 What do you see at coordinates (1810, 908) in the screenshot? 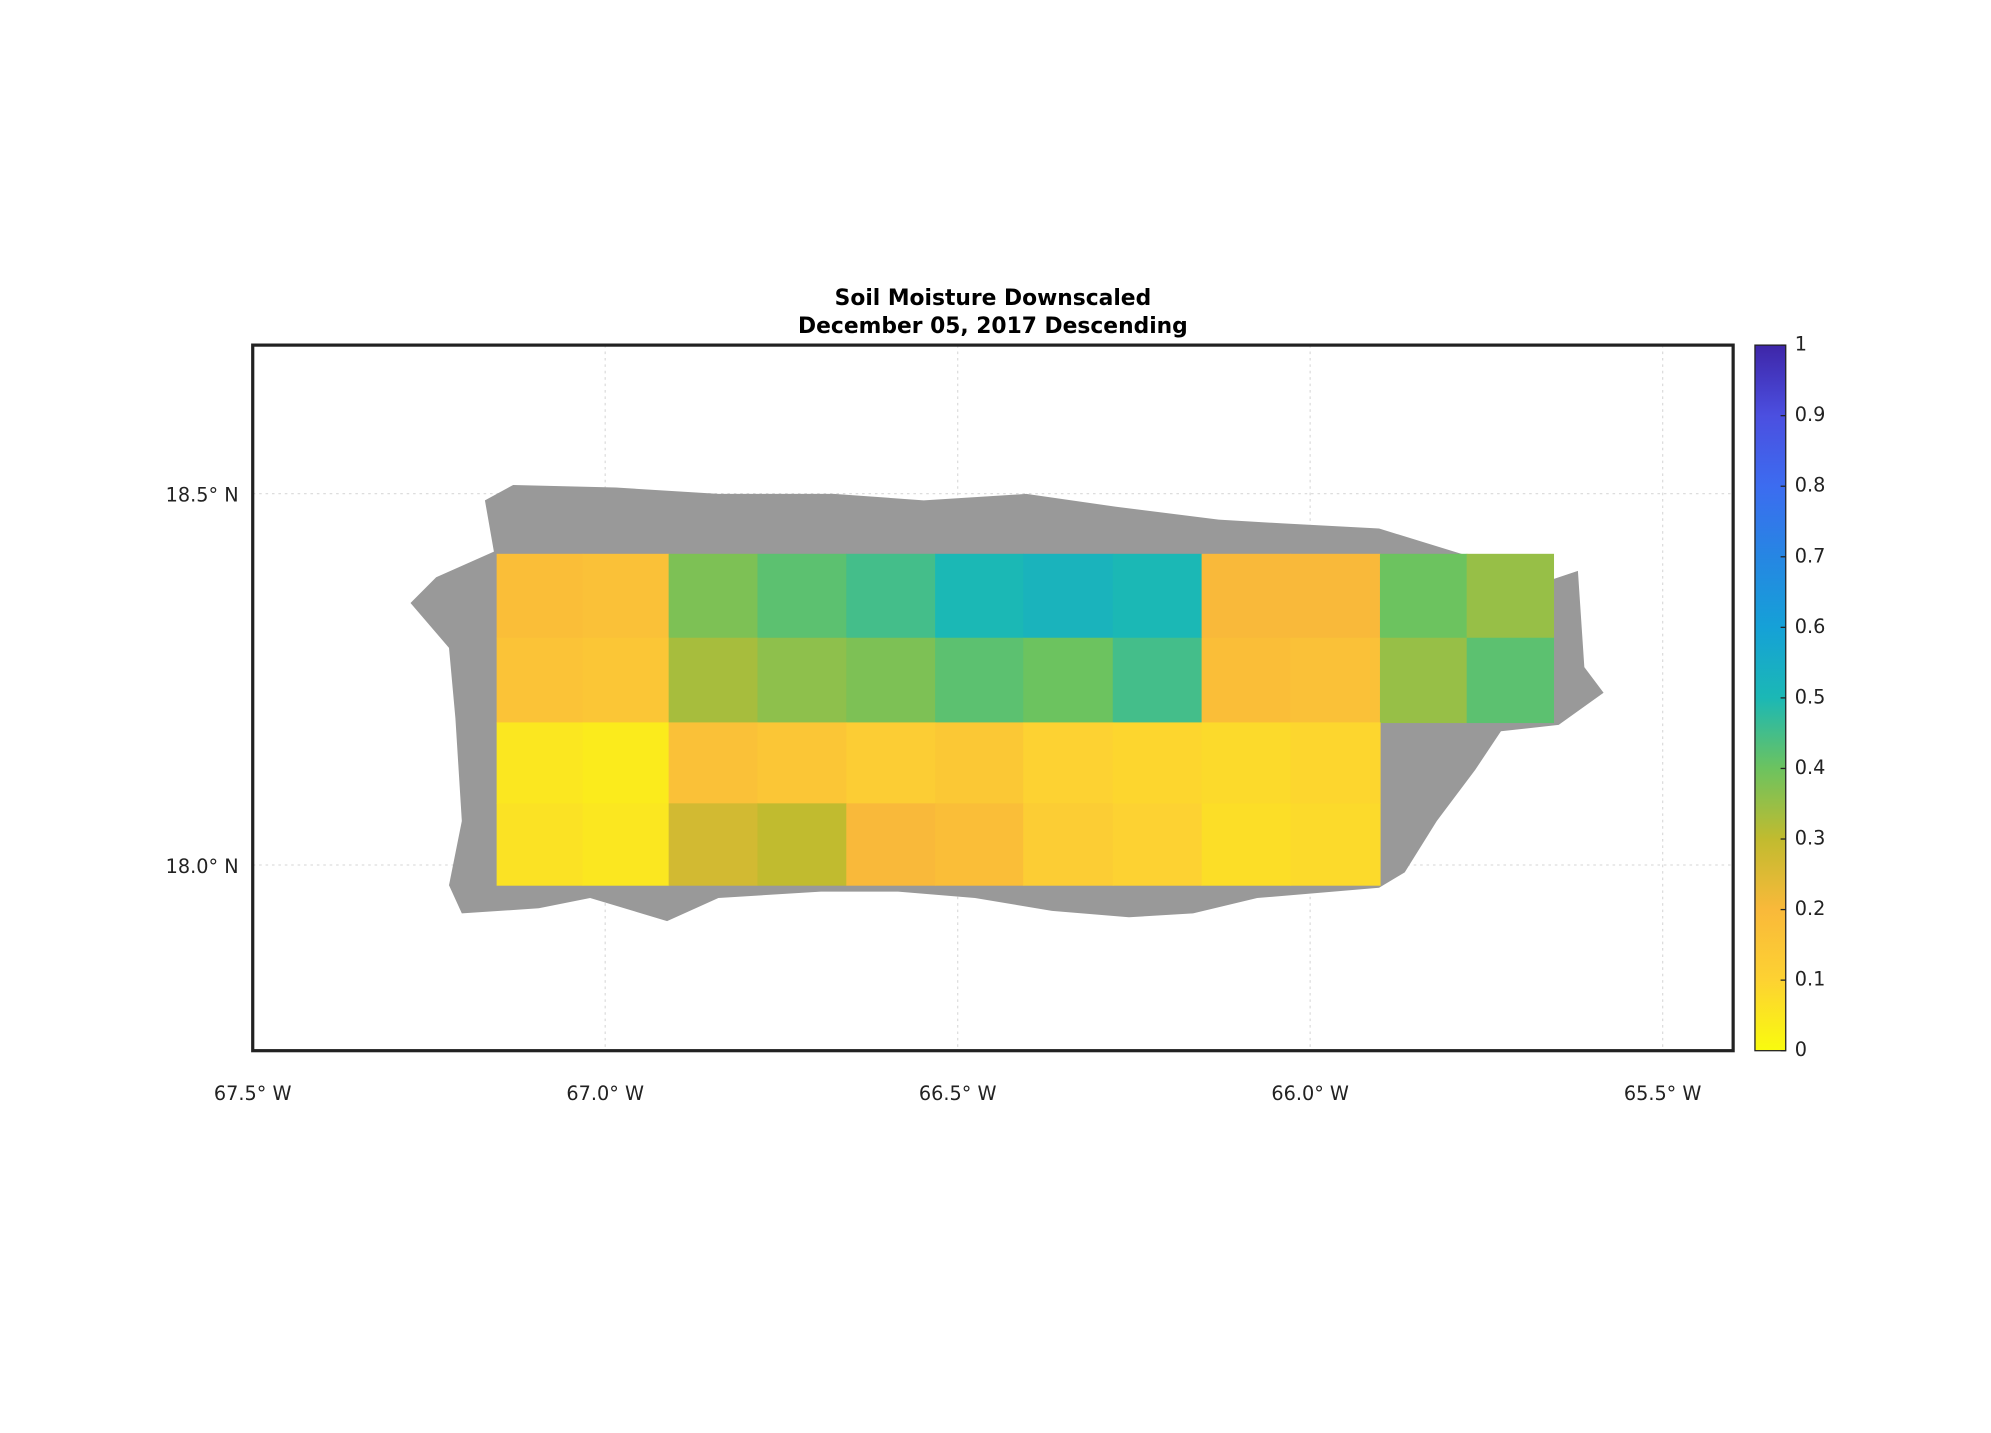
I see `colorbar-tick-label: 0.2` at bounding box center [1810, 908].